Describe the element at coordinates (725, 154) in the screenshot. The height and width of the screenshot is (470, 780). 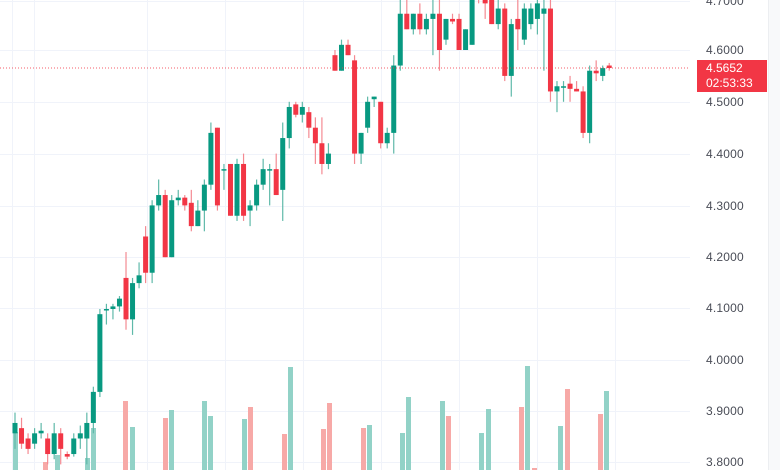
I see `price-tick-label: 4.4000` at that location.